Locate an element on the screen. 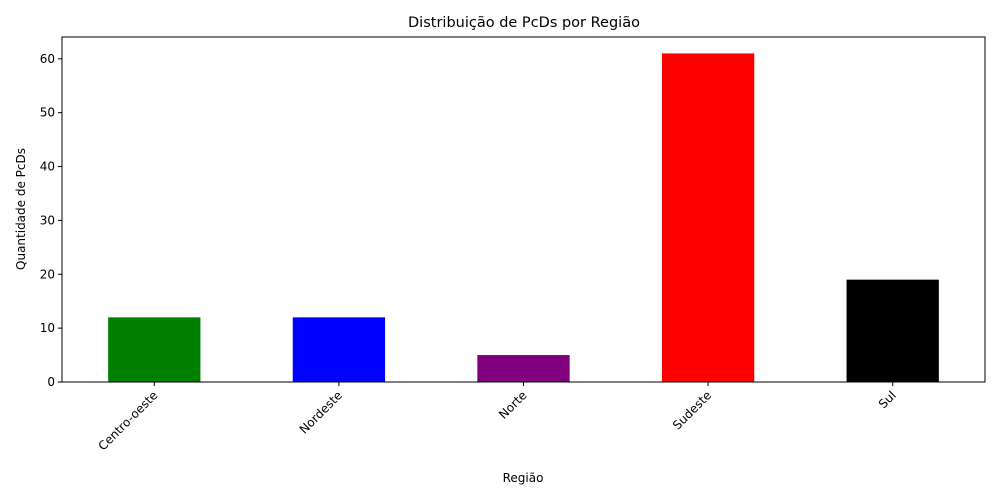 Image resolution: width=1000 pixels, height=504 pixels. bar-centro-oeste is located at coordinates (154, 349).